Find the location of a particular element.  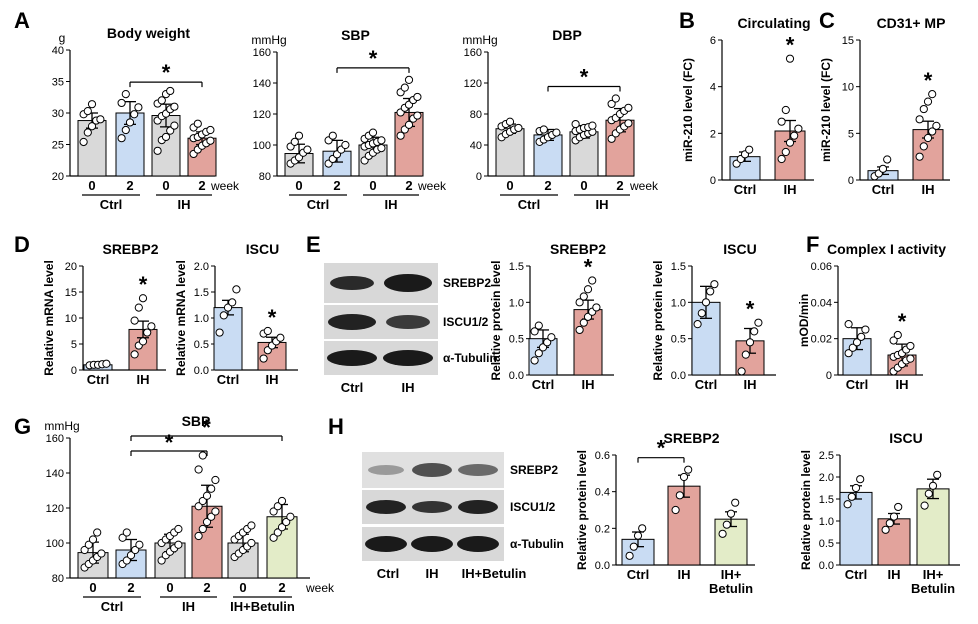

y-tick-label: 0.4 is located at coordinates (602, 493).